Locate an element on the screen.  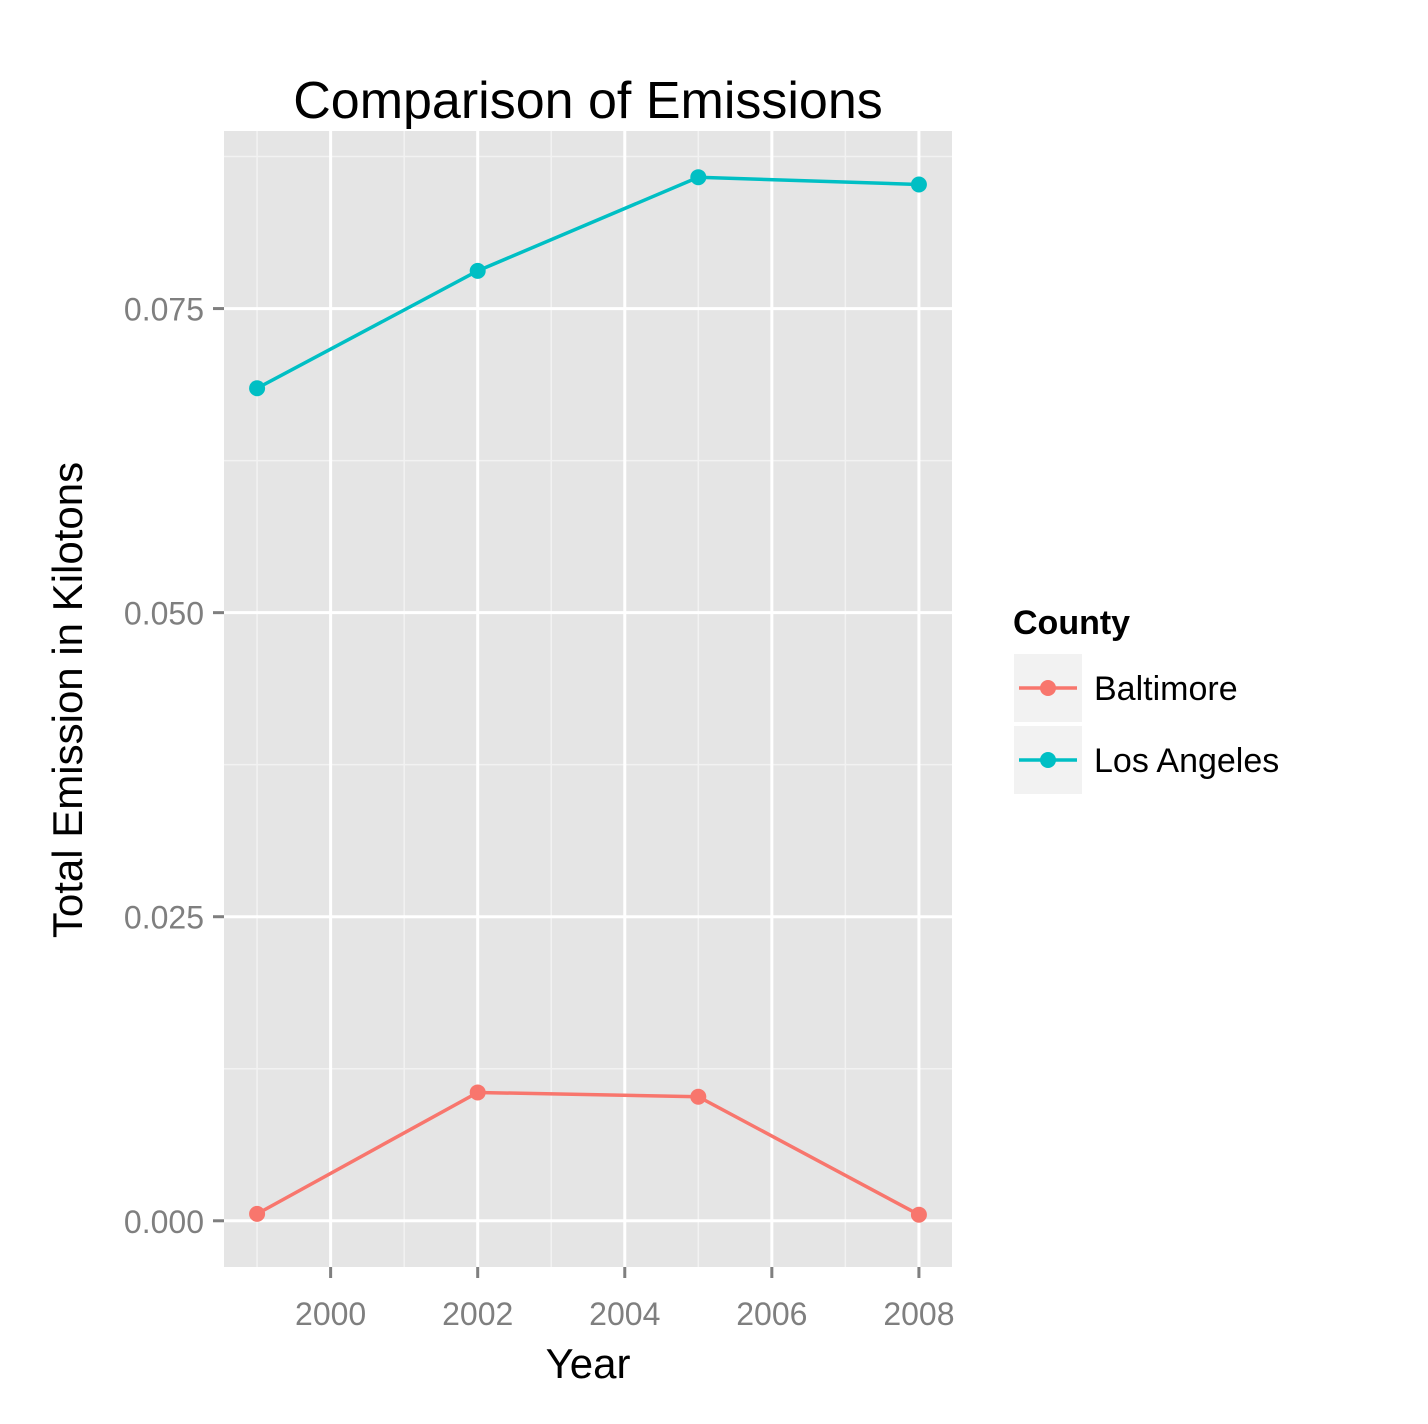
x-axis-tick-labels: 2000 2002 2004 2006 2008 is located at coordinates (624, 1314).